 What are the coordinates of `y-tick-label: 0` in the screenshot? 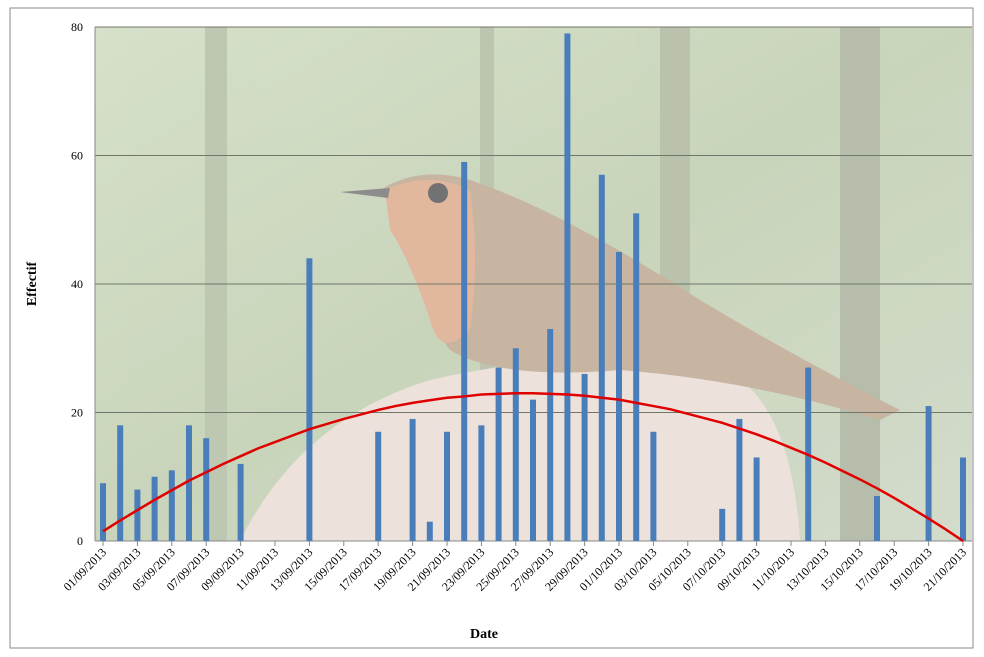 It's located at (80, 541).